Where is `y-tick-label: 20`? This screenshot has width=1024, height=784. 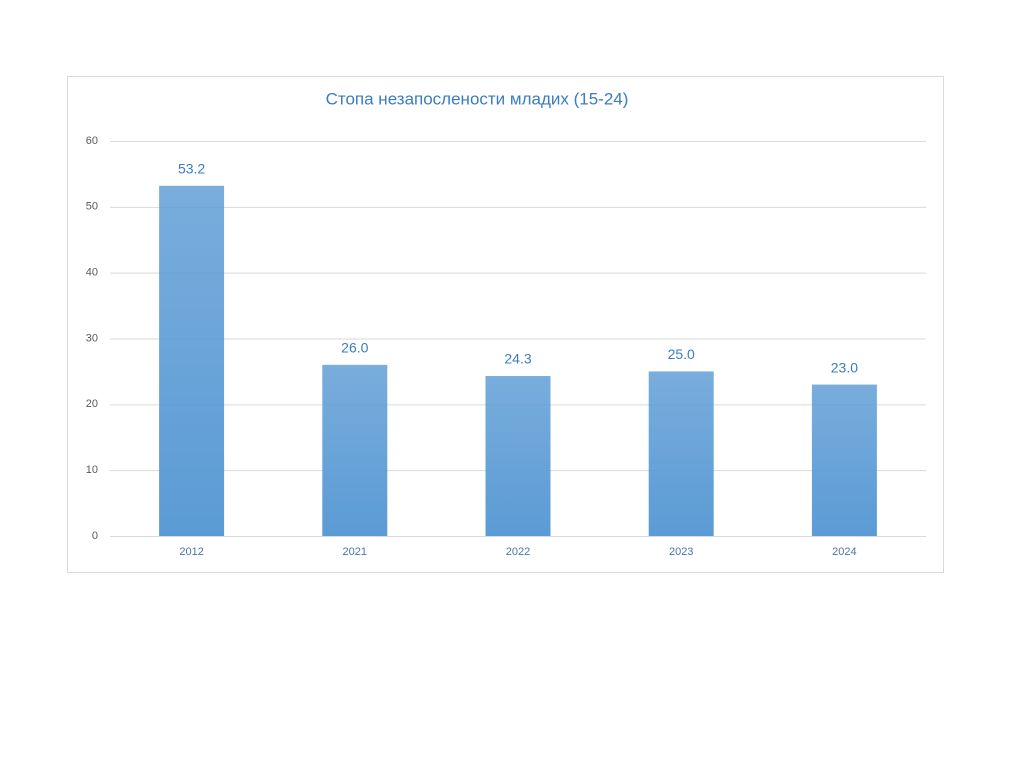
y-tick-label: 20 is located at coordinates (92, 404).